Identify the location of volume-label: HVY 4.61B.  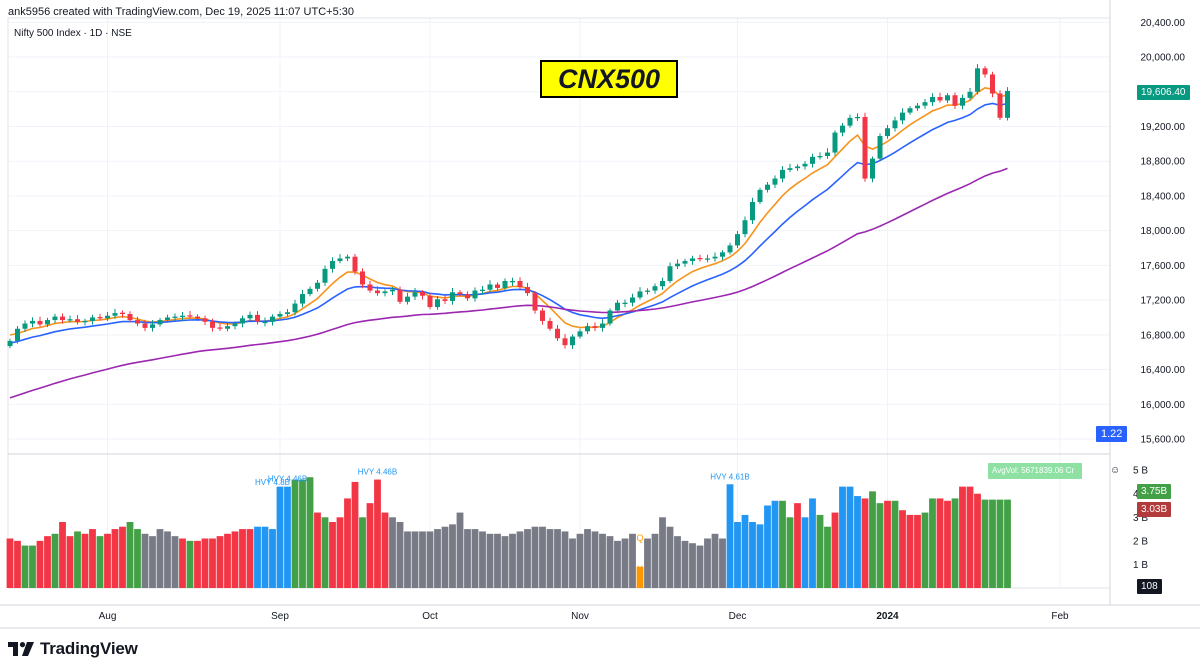
(729, 476).